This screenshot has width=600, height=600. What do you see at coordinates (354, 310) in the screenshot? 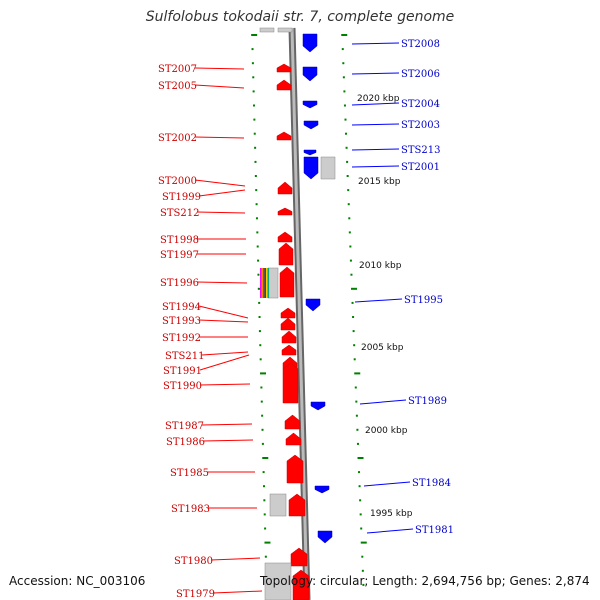
I see `ticks-right` at bounding box center [354, 310].